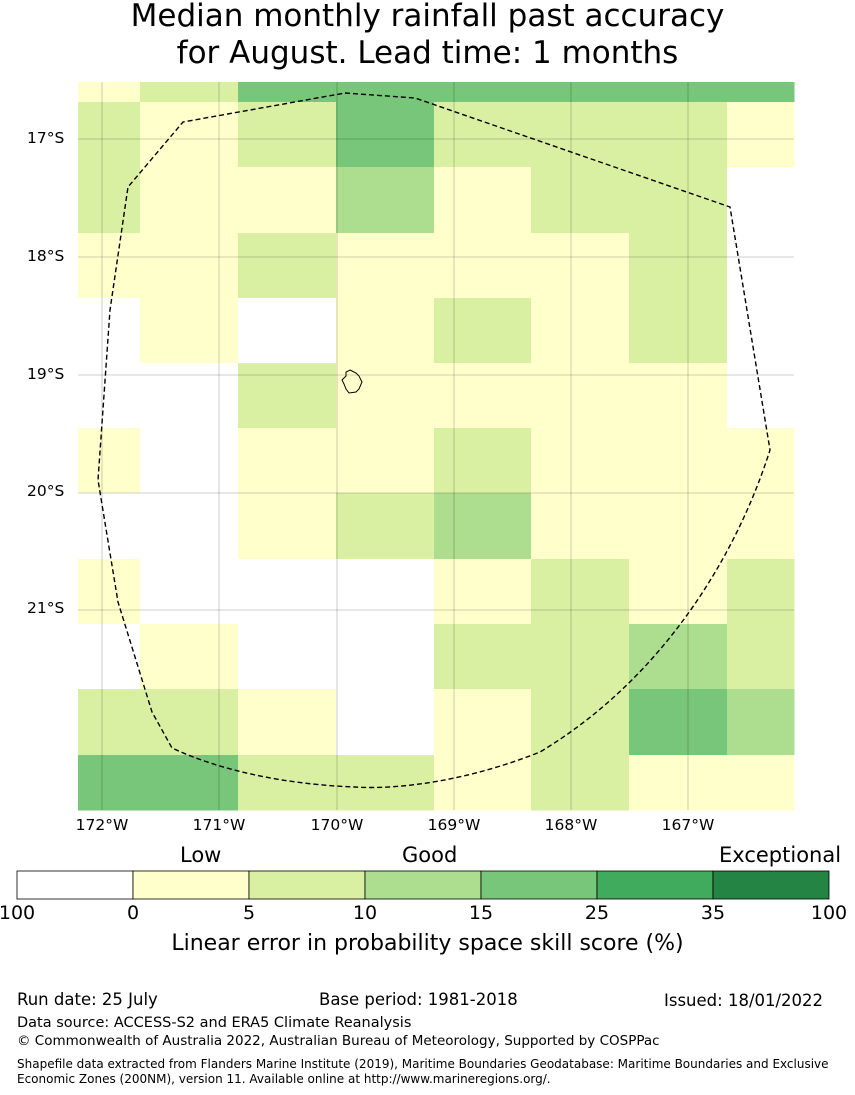  I want to click on category-low: Low, so click(201, 855).